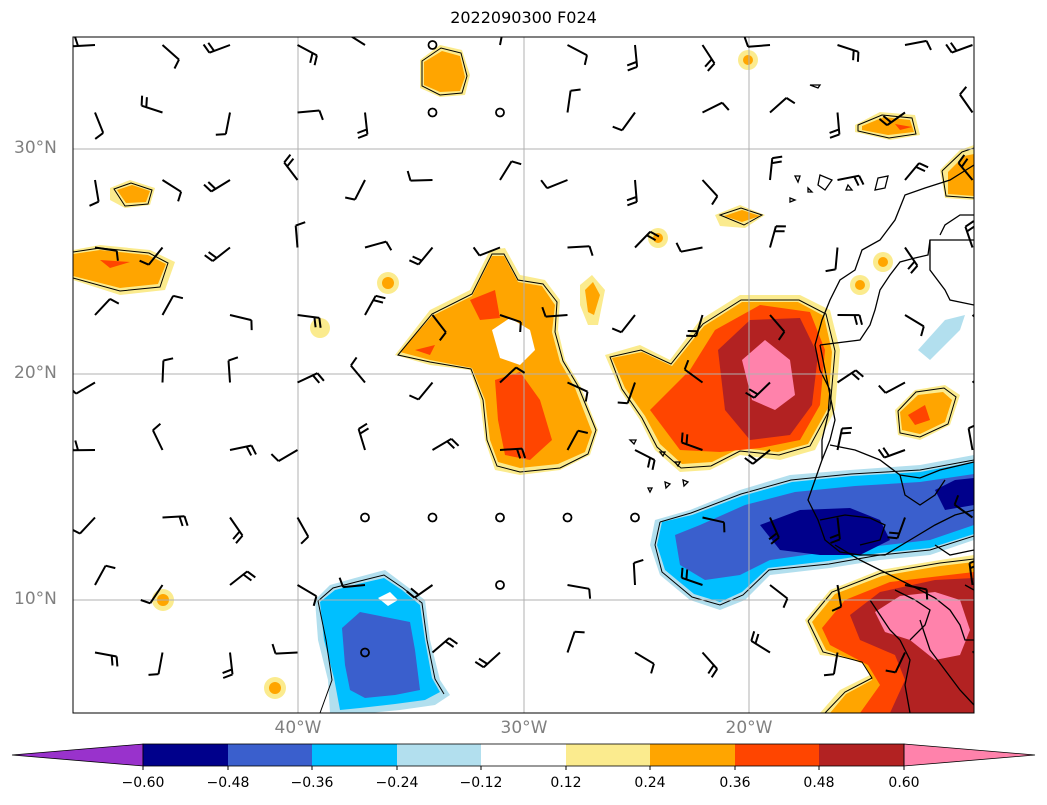  I want to click on lat-label-20n: 20°N, so click(35, 373).